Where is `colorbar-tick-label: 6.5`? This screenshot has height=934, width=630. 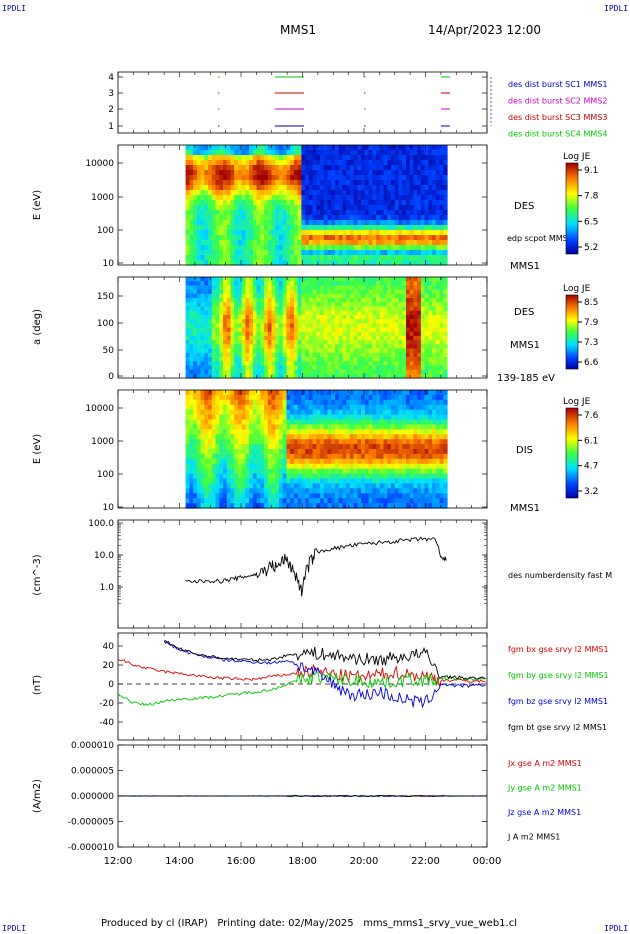 colorbar-tick-label: 6.5 is located at coordinates (591, 222).